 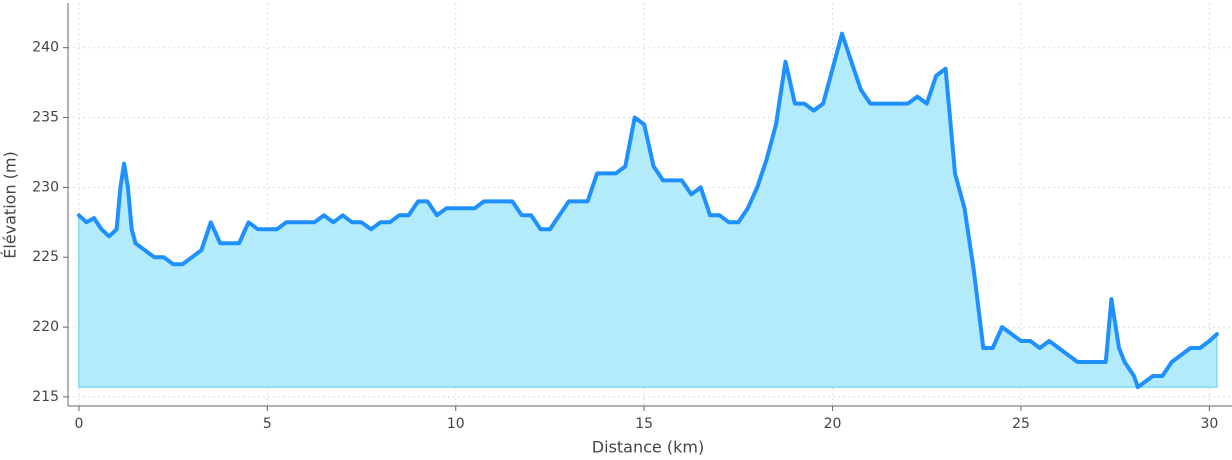 I want to click on y-tick-label: 215, so click(x=45, y=397).